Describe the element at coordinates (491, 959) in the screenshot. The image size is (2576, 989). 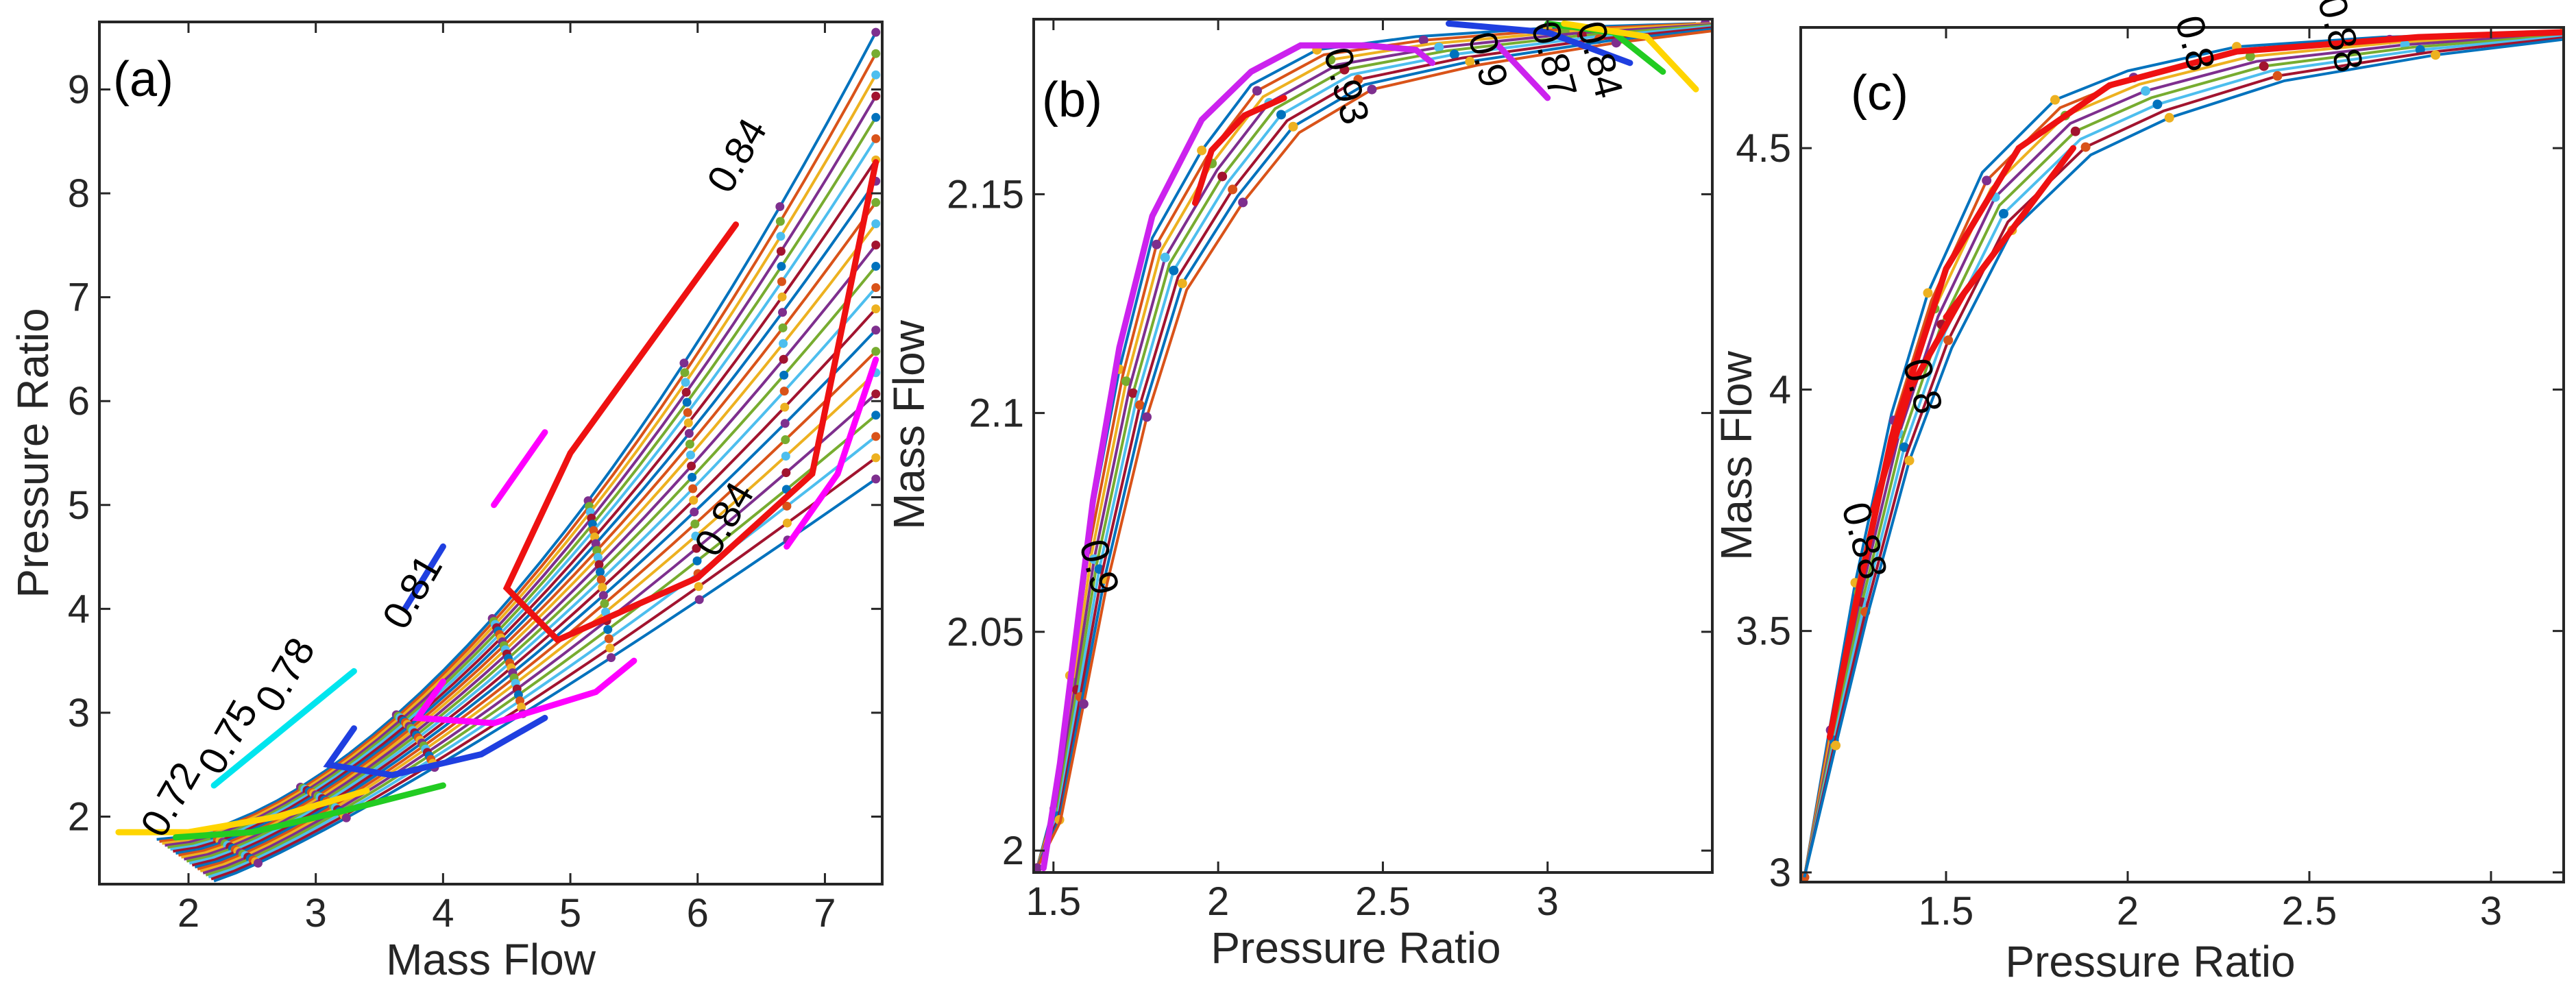
I see `panel-a-xlabel: Mass Flow` at that location.